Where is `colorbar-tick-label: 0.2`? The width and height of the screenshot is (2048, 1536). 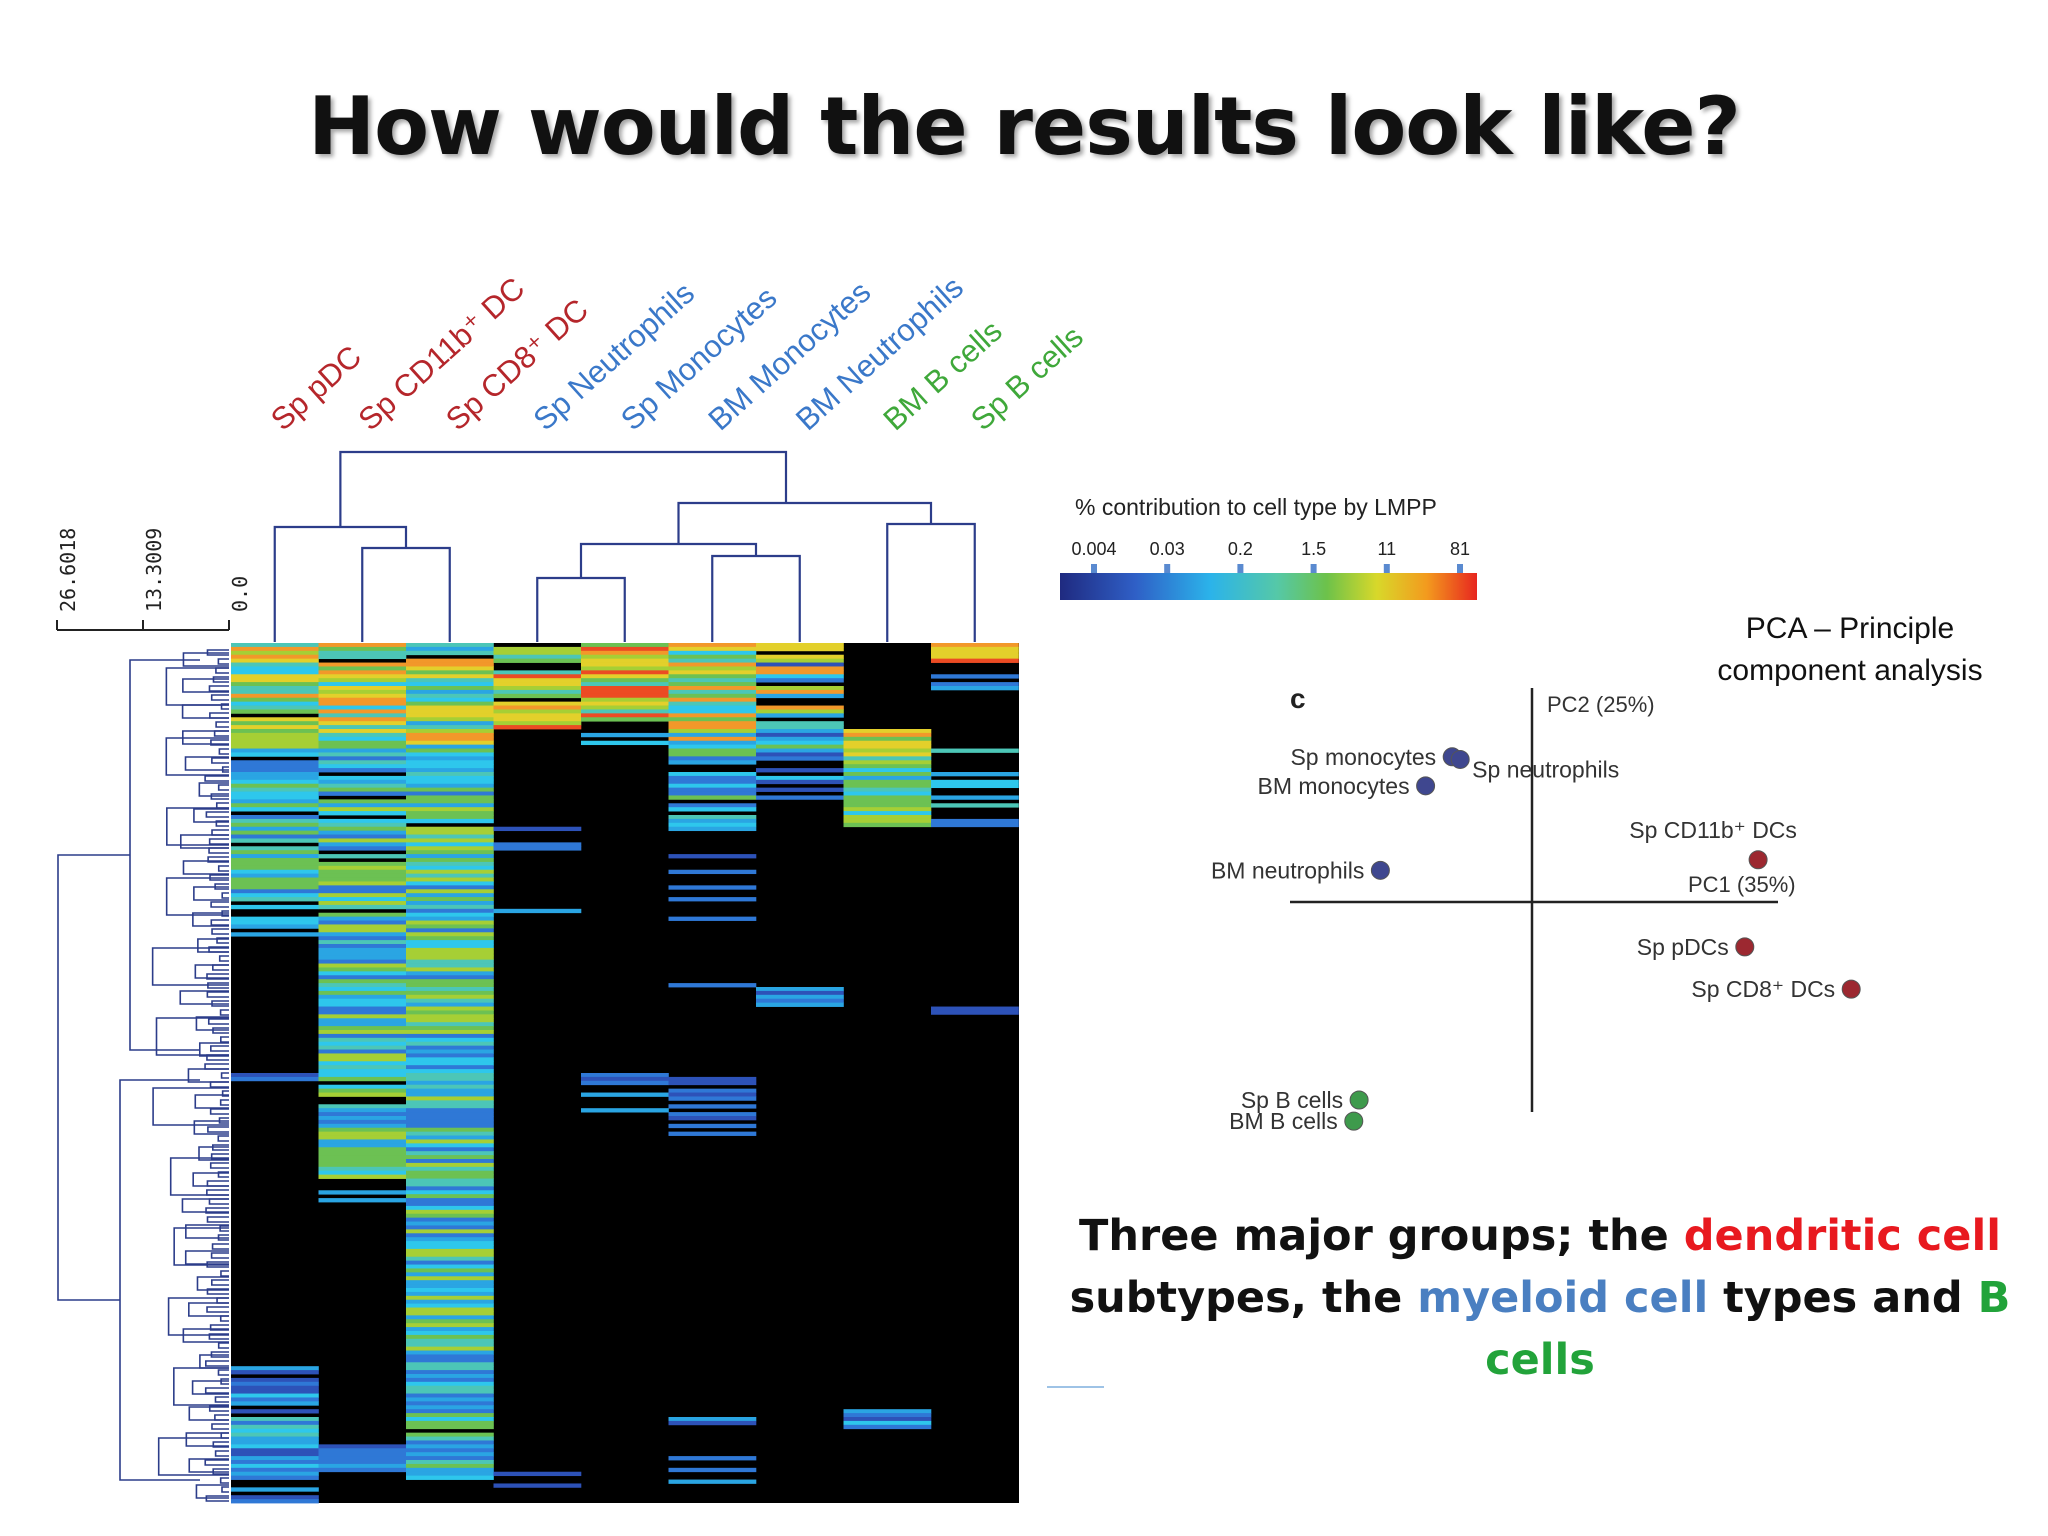 colorbar-tick-label: 0.2 is located at coordinates (1240, 549).